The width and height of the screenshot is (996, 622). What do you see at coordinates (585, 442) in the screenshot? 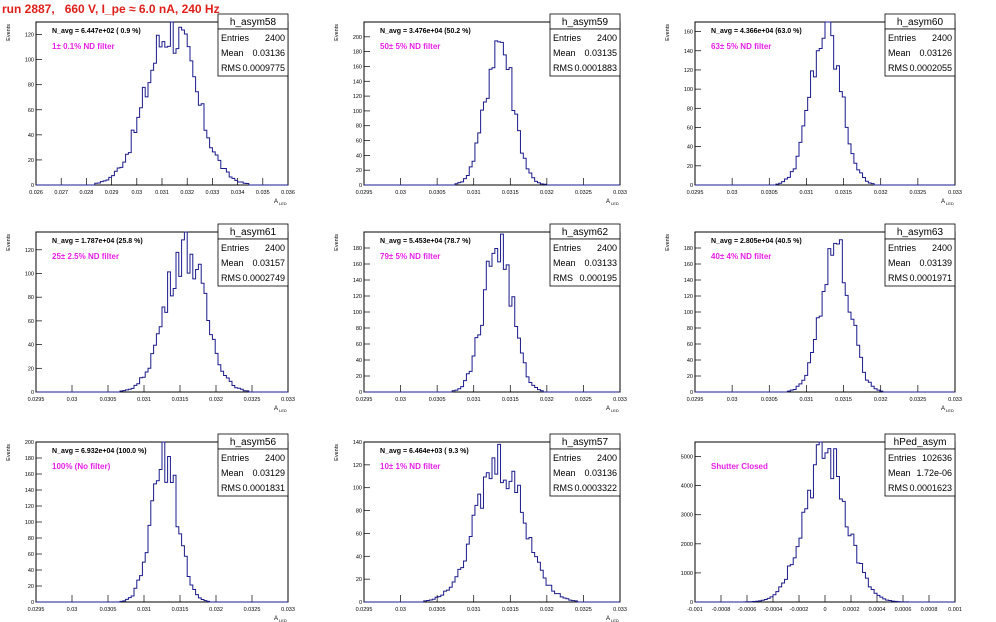
I see `histogram-name: h_asym57` at bounding box center [585, 442].